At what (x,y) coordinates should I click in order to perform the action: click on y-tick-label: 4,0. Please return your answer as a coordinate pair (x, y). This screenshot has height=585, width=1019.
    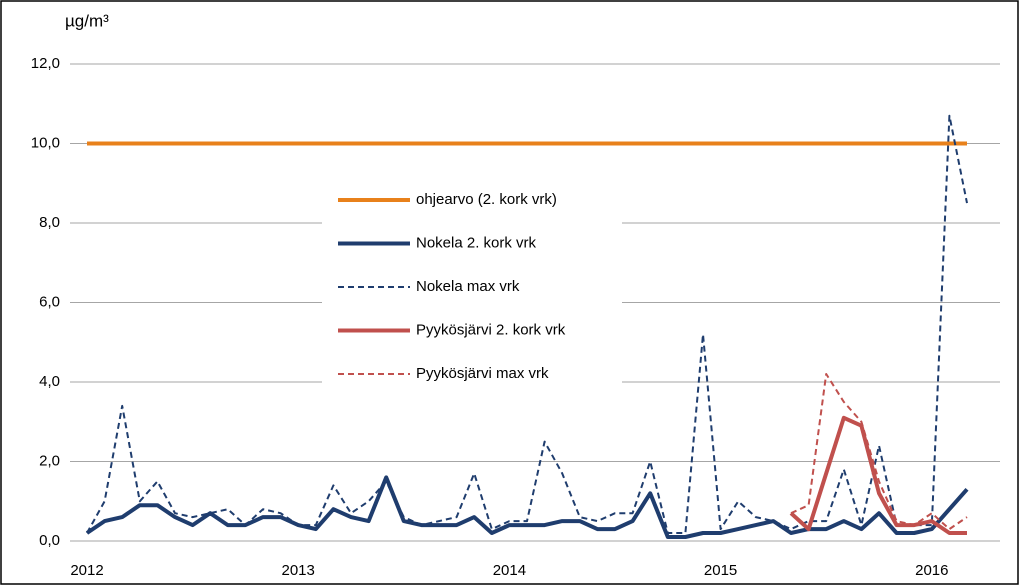
    Looking at the image, I should click on (49, 381).